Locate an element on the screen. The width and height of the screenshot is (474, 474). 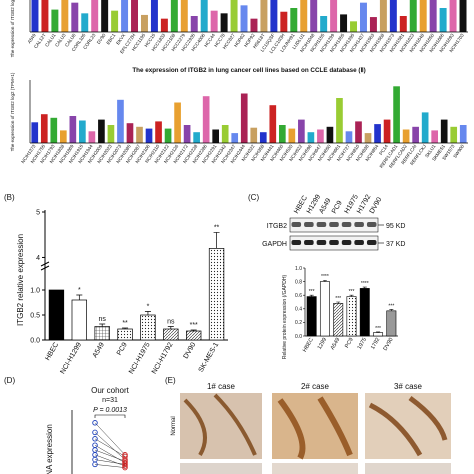
bars is located at coordinates (249, 114).